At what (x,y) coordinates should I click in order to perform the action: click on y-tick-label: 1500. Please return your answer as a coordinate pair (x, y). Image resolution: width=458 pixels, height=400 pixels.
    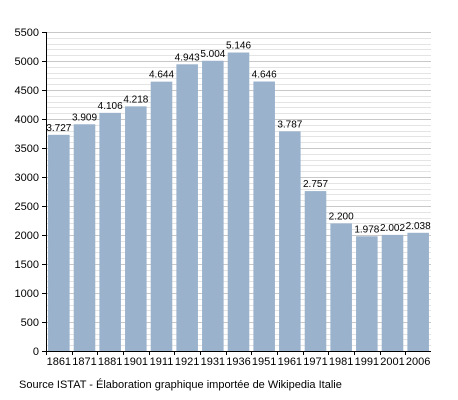
    Looking at the image, I should click on (27, 265).